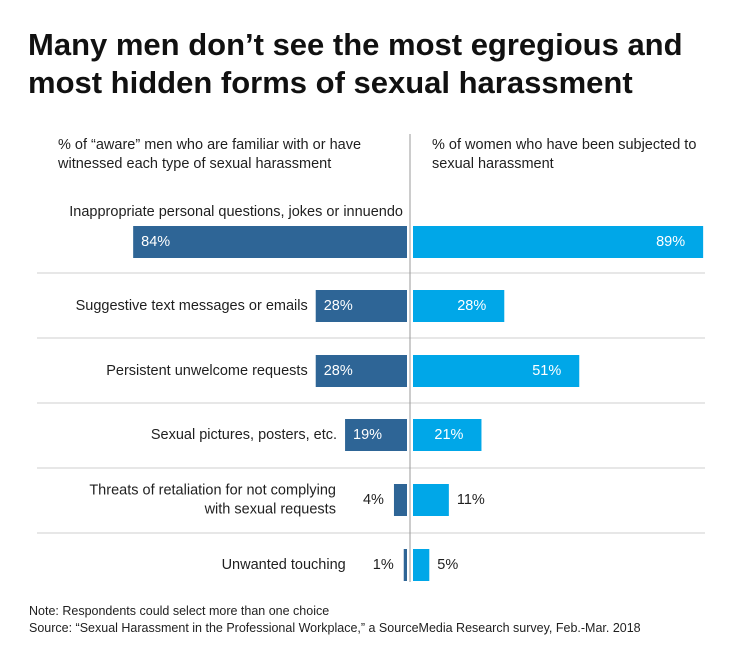 Image resolution: width=740 pixels, height=660 pixels. What do you see at coordinates (373, 500) in the screenshot?
I see `men-value-label: 4%` at bounding box center [373, 500].